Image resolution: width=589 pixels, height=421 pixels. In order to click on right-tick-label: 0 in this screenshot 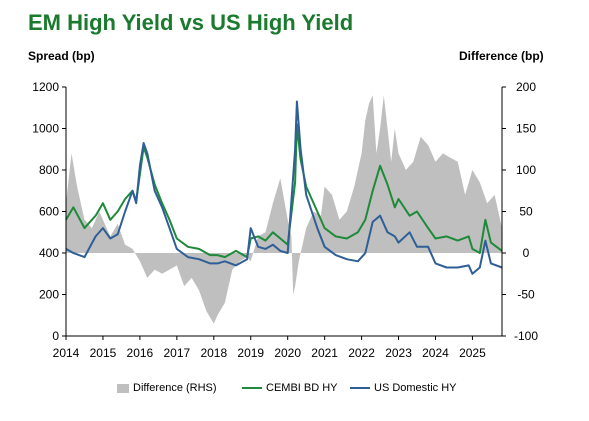, I will do `click(526, 253)`.